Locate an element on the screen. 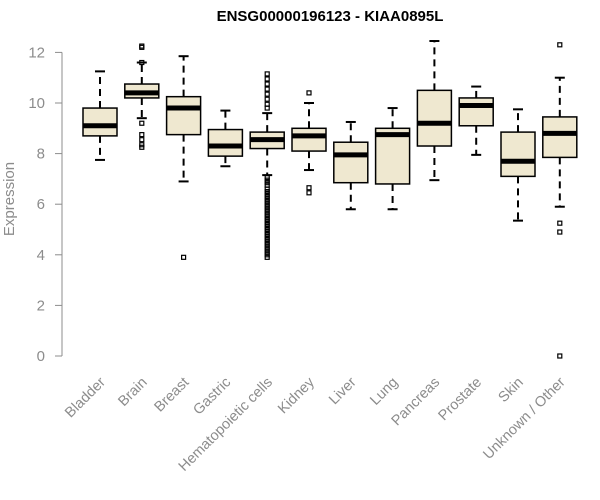 This screenshot has height=500, width=600. x-label-brain: Brain is located at coordinates (132, 392).